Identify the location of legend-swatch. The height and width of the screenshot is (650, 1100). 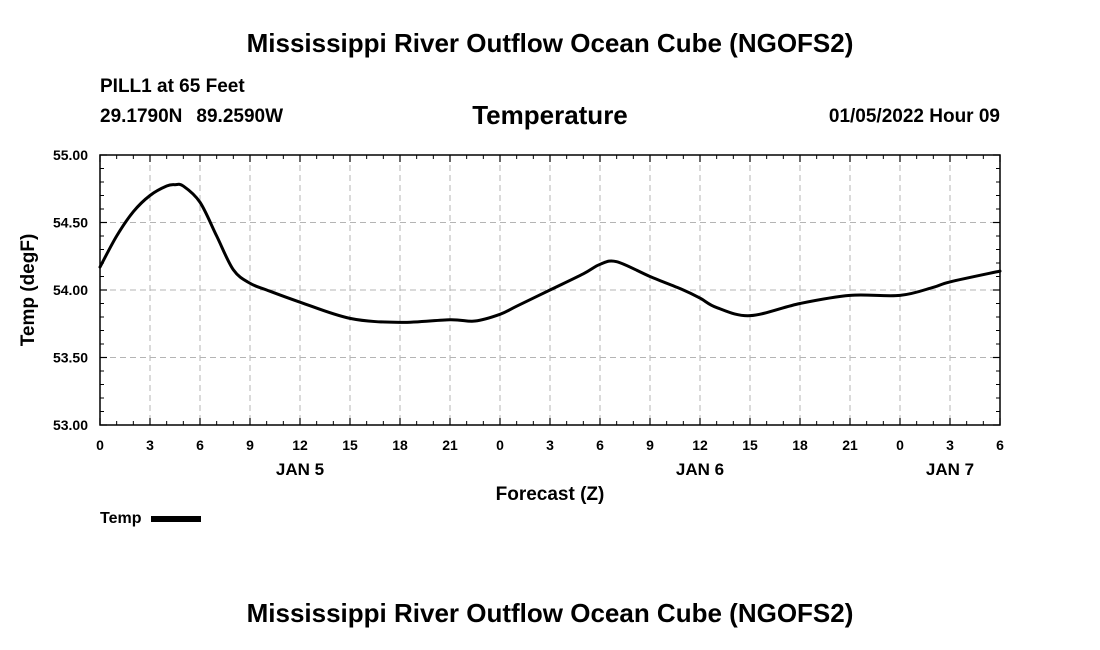
(176, 519).